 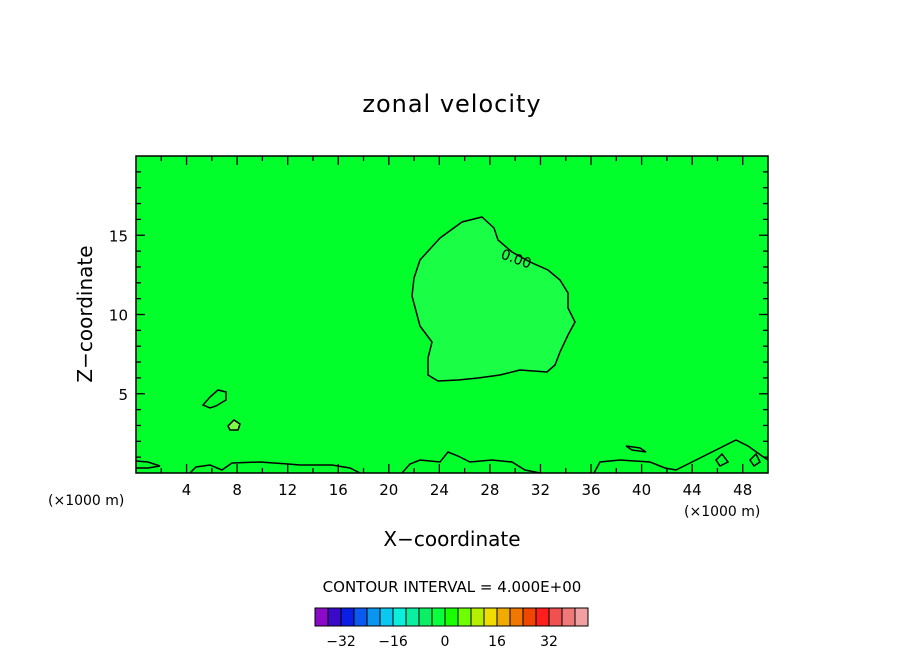 What do you see at coordinates (742, 490) in the screenshot?
I see `x-tick-label: 48` at bounding box center [742, 490].